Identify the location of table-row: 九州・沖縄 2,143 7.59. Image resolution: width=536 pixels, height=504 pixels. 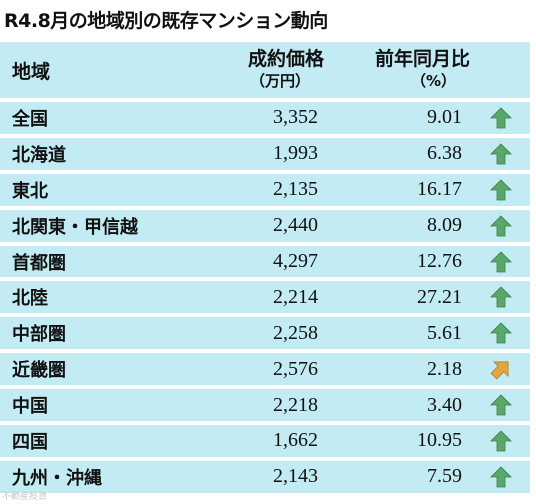
(265, 476).